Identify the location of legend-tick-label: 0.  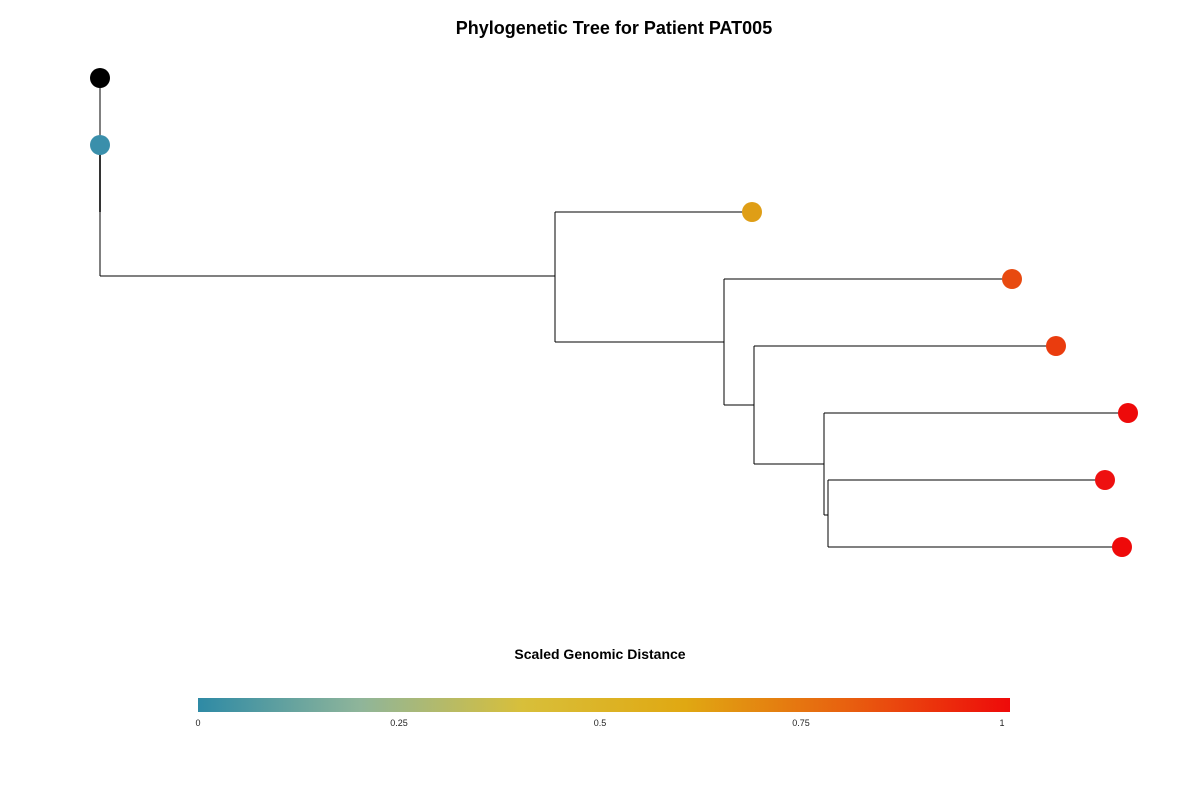
(198, 723).